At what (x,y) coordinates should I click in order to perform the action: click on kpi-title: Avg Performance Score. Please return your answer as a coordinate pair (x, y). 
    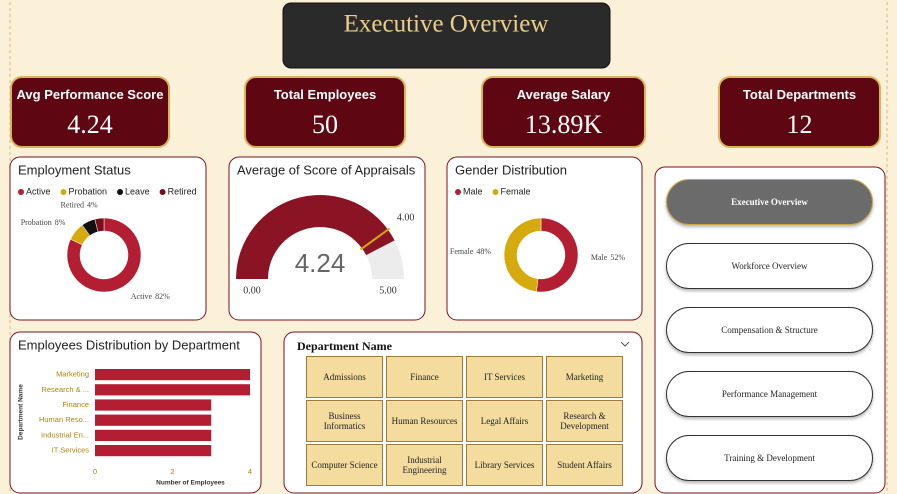
    Looking at the image, I should click on (90, 94).